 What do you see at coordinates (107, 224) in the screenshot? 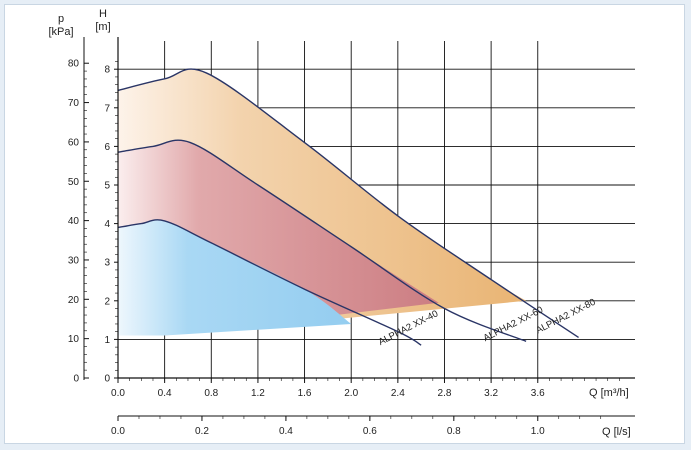
I see `h-tick-label-4: 4` at bounding box center [107, 224].